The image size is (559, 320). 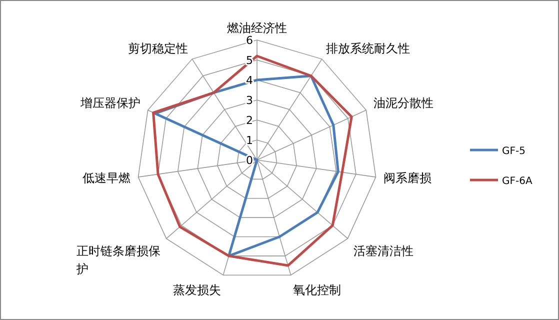 I want to click on spoke-label: 氧化控制, so click(x=317, y=289).